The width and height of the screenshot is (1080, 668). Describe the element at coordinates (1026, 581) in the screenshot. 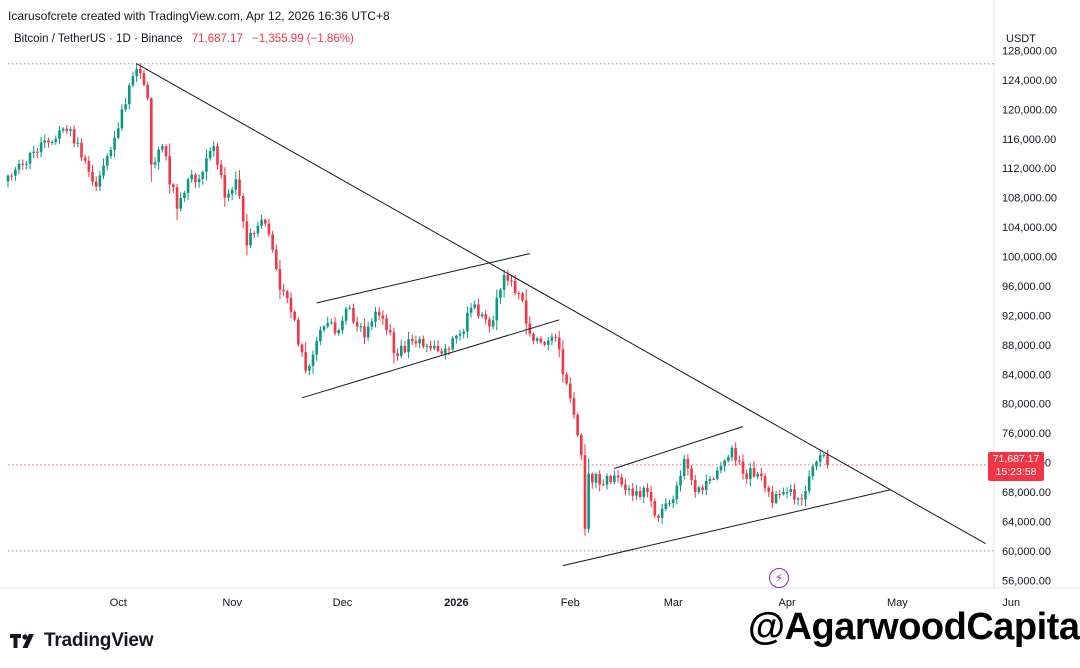

I see `price-tick-label: 56,000.00` at that location.